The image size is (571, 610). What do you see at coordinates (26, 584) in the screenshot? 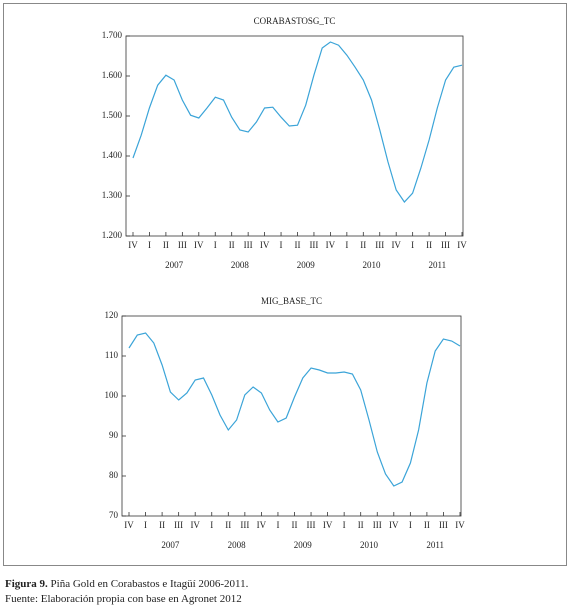
I see `caption-label: Figura 9.` at bounding box center [26, 584].